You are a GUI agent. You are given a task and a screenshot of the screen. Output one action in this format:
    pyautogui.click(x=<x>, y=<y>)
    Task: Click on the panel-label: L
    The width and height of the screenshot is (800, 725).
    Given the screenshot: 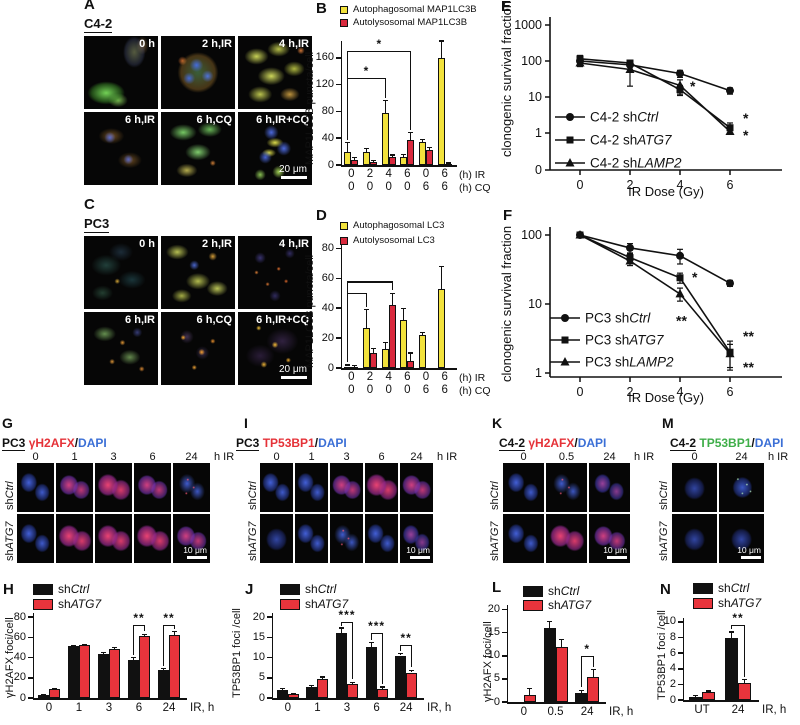 What is the action you would take?
    pyautogui.click(x=497, y=587)
    